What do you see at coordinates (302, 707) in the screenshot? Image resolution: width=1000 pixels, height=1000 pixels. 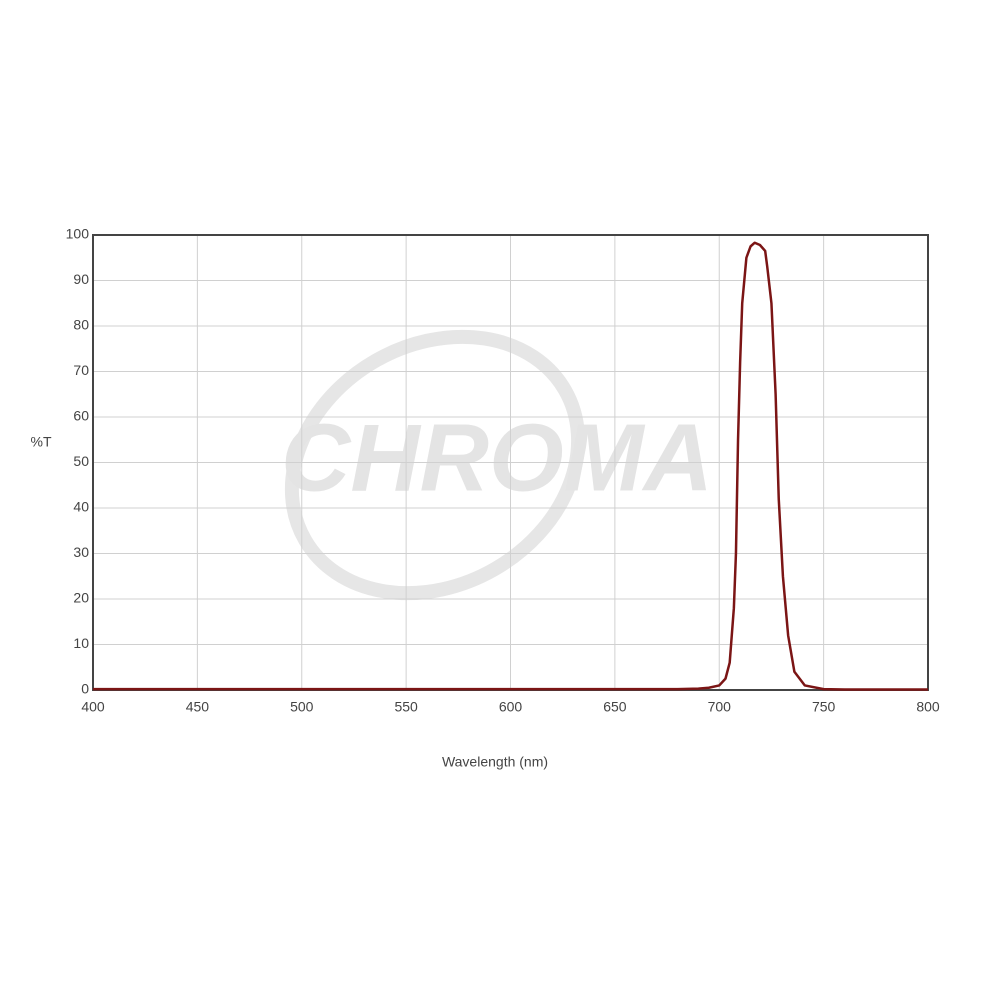 I see `x-tick-label: 500` at bounding box center [302, 707].